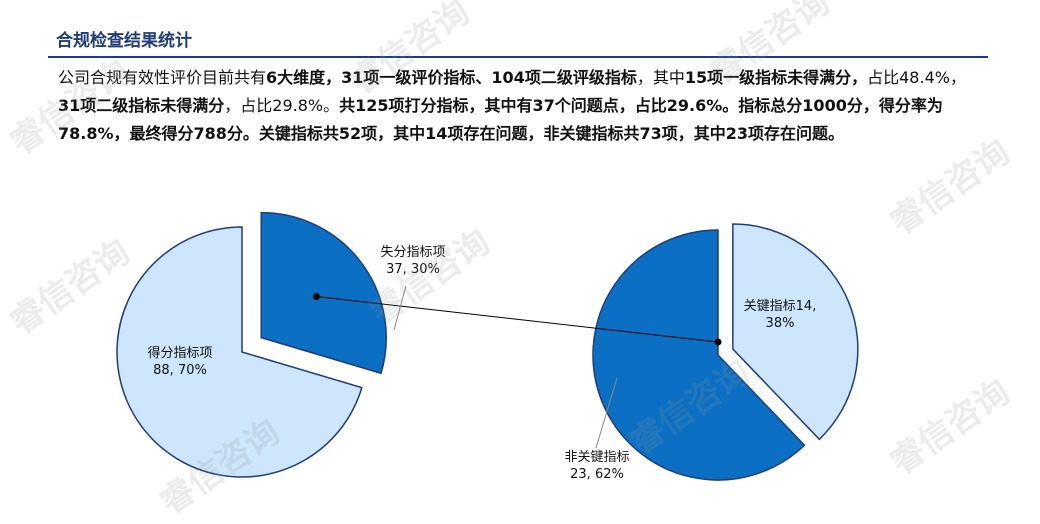 The width and height of the screenshot is (1040, 524). I want to click on section-title: 合规检查结果统计, so click(124, 41).